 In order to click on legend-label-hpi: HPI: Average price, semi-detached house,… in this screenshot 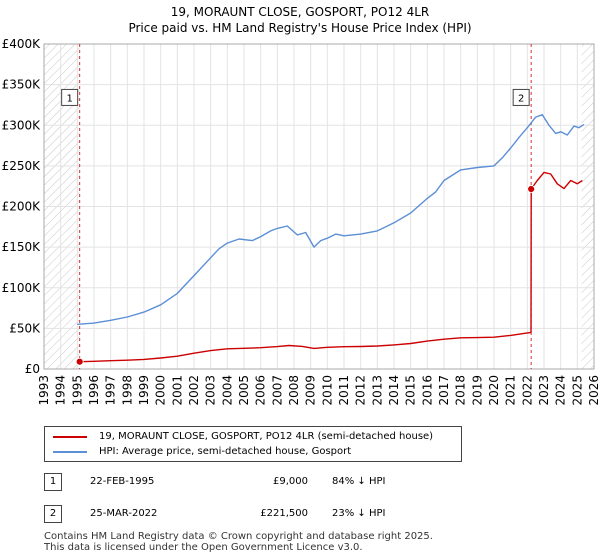, I will do `click(225, 451)`.